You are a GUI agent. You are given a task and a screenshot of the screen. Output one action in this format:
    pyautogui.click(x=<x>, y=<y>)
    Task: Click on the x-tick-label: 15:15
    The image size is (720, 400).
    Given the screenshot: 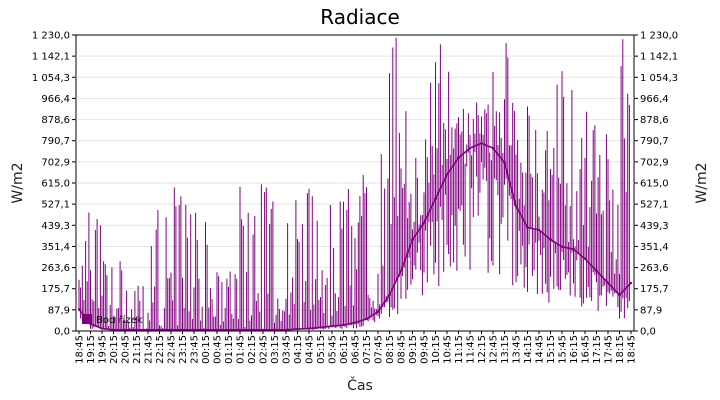 What is the action you would take?
    pyautogui.click(x=551, y=349)
    